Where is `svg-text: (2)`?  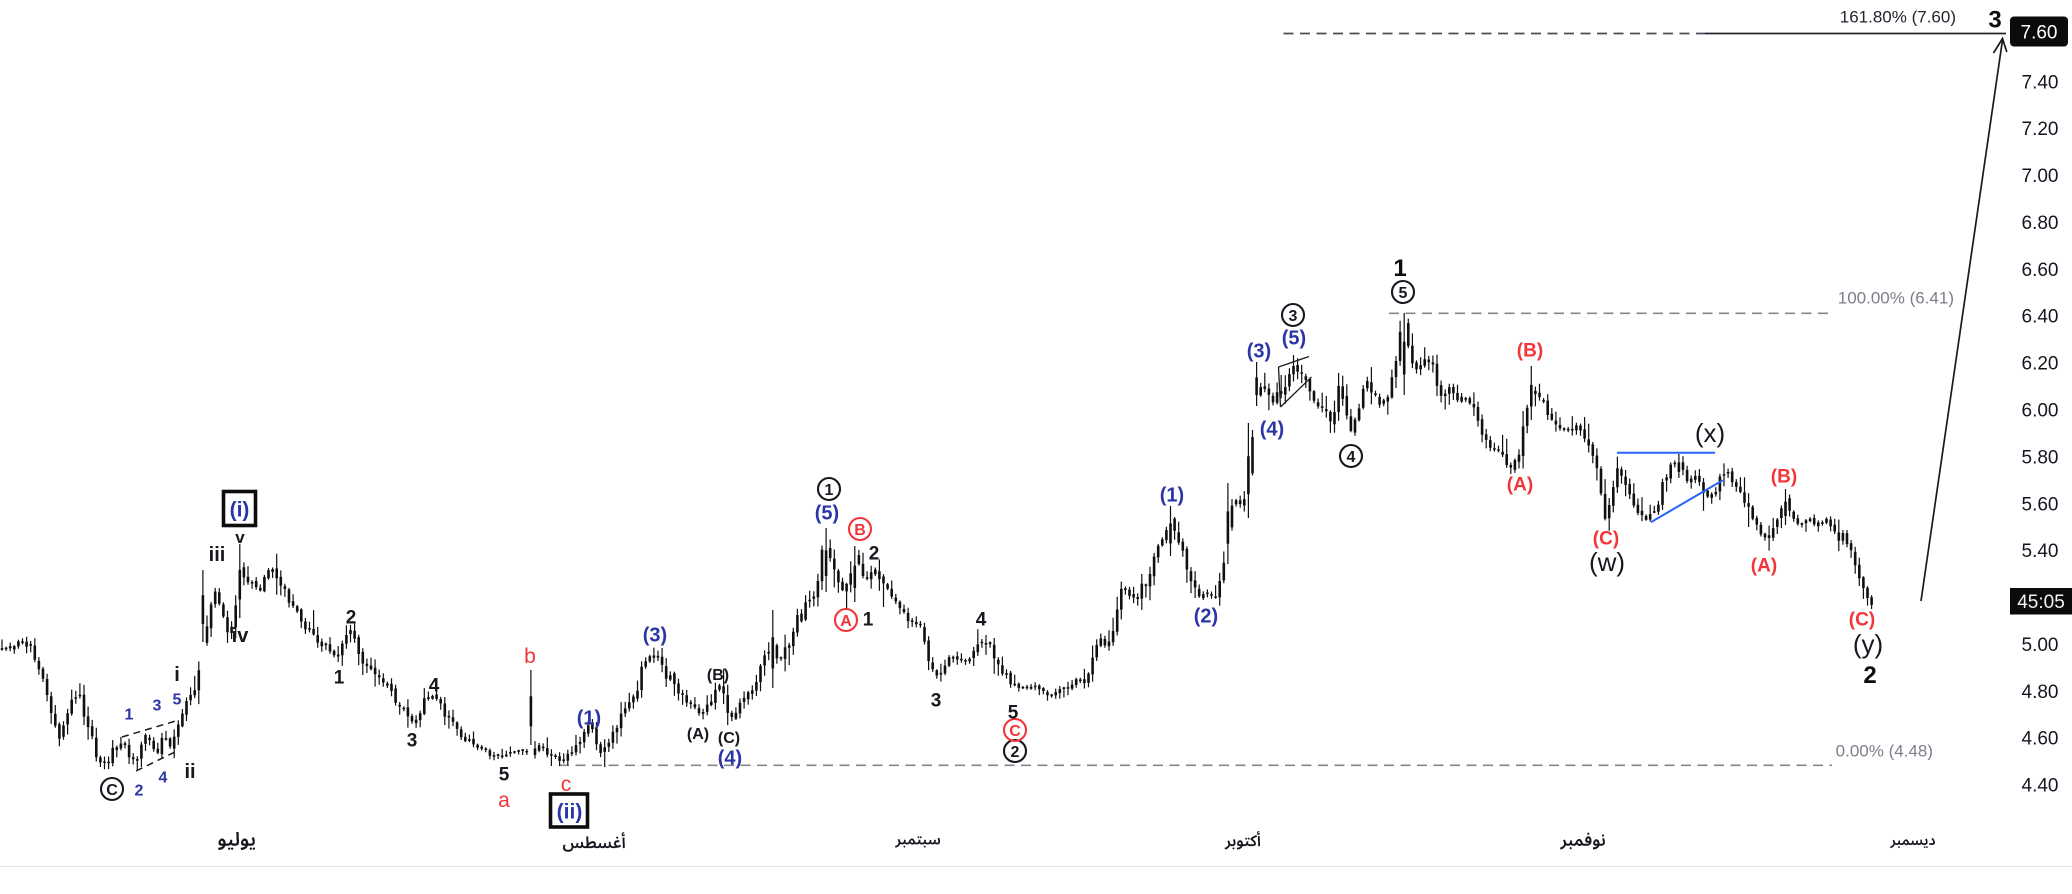
svg-text: (2) is located at coordinates (1206, 617).